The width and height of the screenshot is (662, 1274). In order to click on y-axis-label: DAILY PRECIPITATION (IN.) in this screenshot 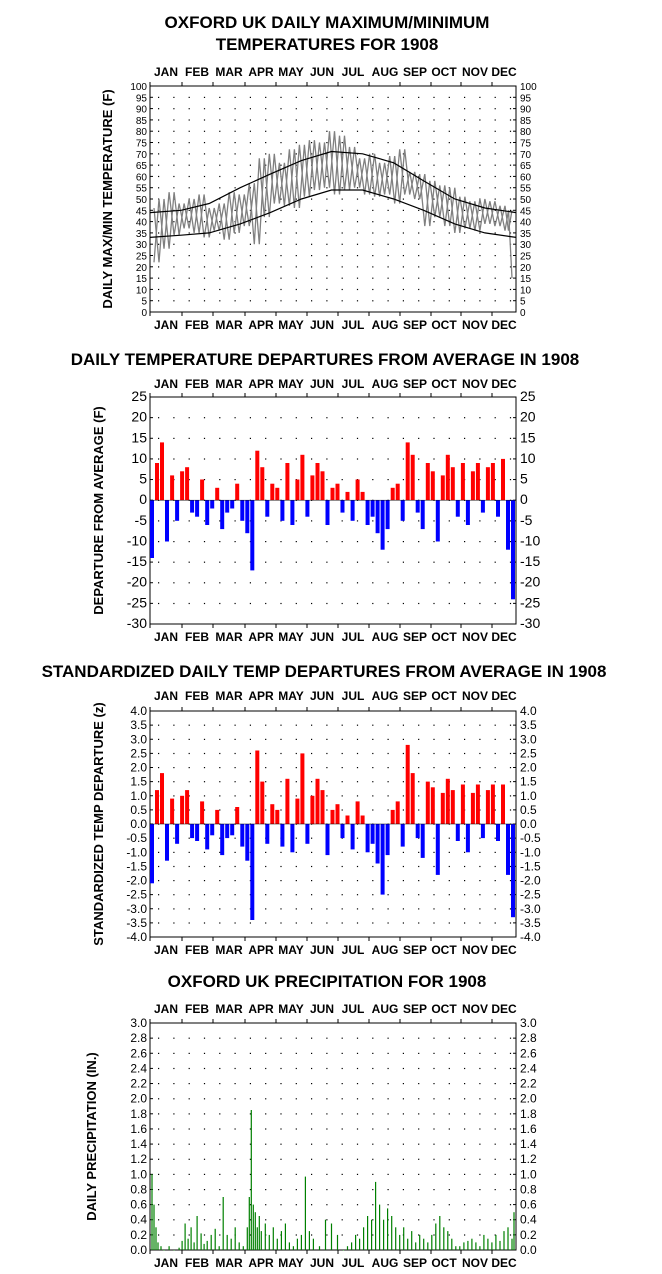, I will do `click(91, 1136)`.